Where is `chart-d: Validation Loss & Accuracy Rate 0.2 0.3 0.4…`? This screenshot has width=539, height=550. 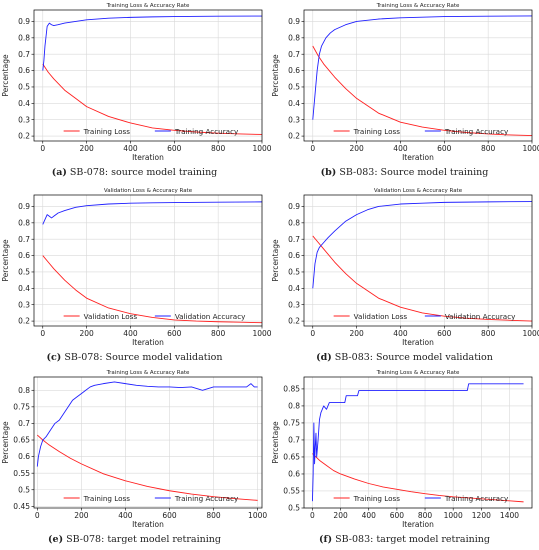
chart-d: Validation Loss & Accuracy Rate 0.2 0.3 0.4… is located at coordinates (405, 267).